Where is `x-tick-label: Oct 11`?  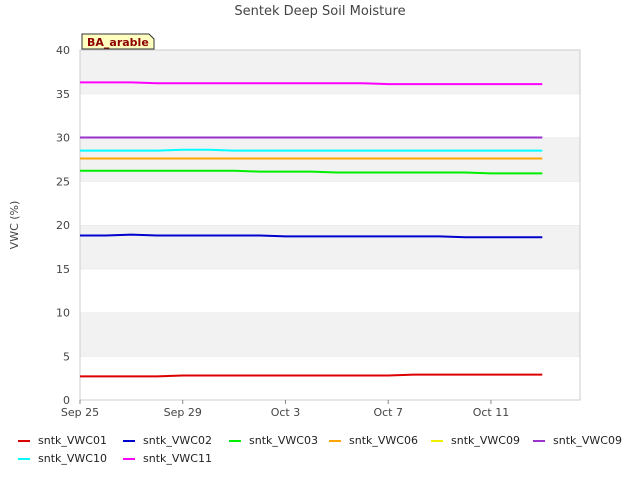 x-tick-label: Oct 11 is located at coordinates (491, 412).